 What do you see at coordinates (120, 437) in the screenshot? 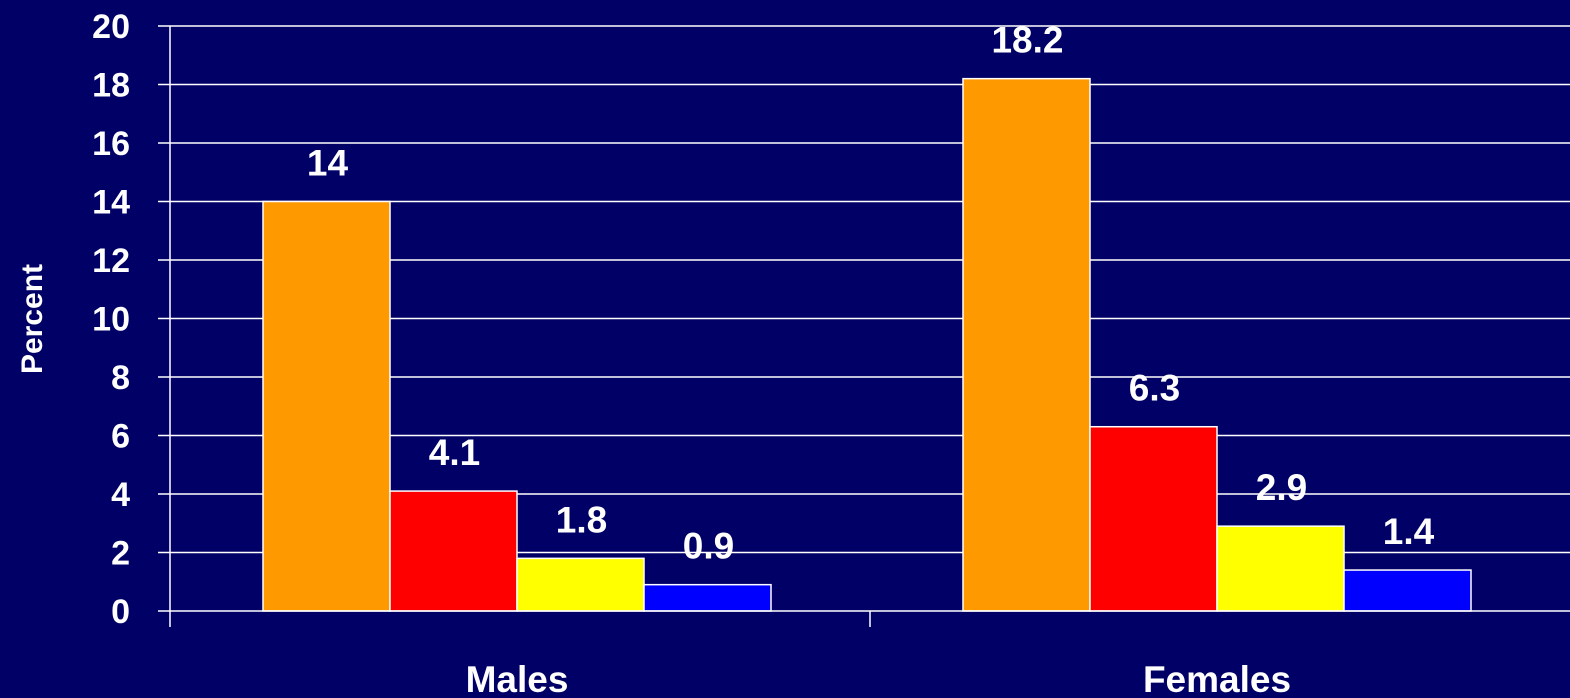
I see `y-tick-label: 6` at bounding box center [120, 437].